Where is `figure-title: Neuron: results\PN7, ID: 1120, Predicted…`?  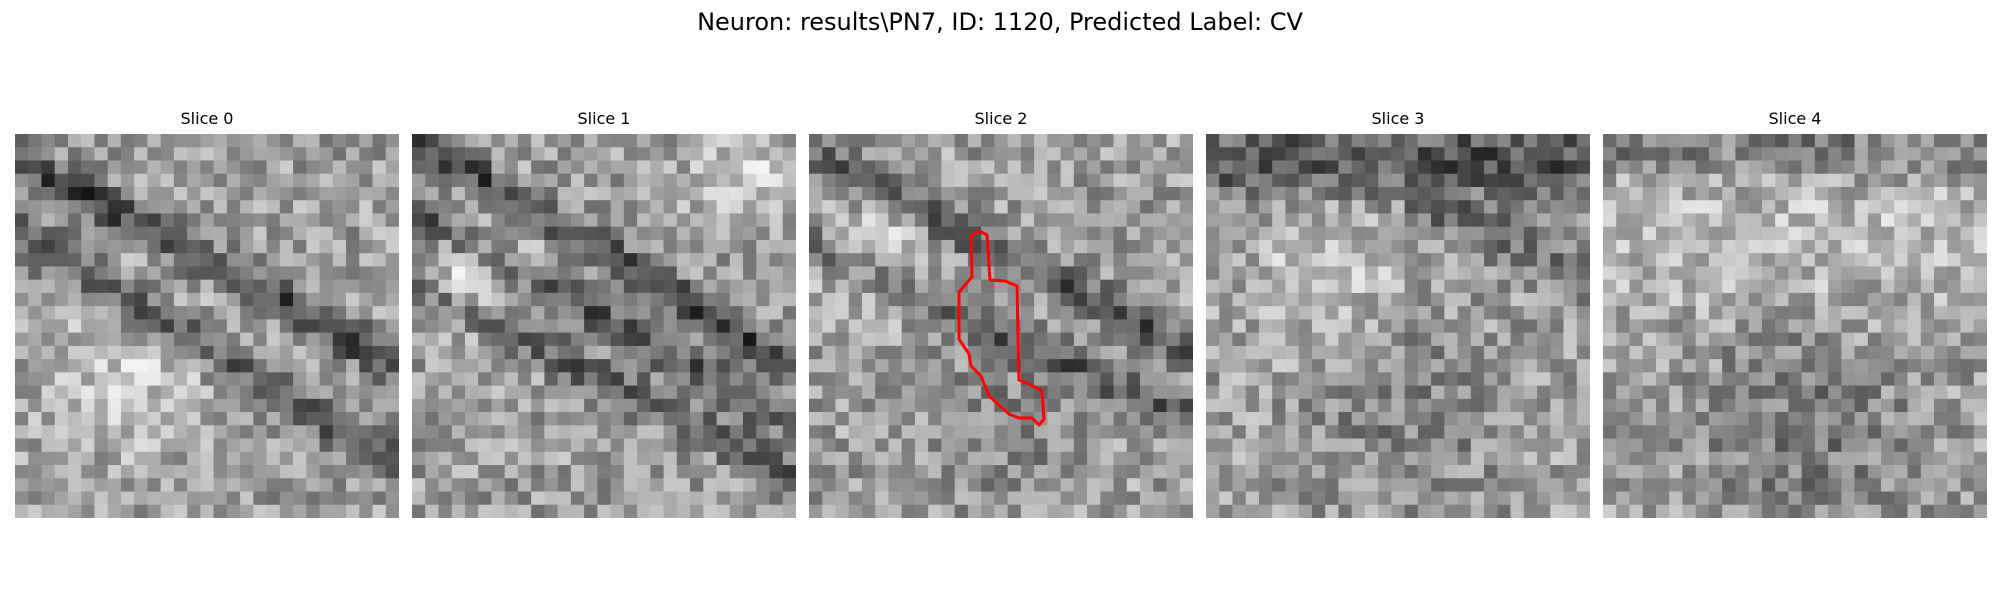
figure-title: Neuron: results\PN7, ID: 1120, Predicted… is located at coordinates (1000, 22).